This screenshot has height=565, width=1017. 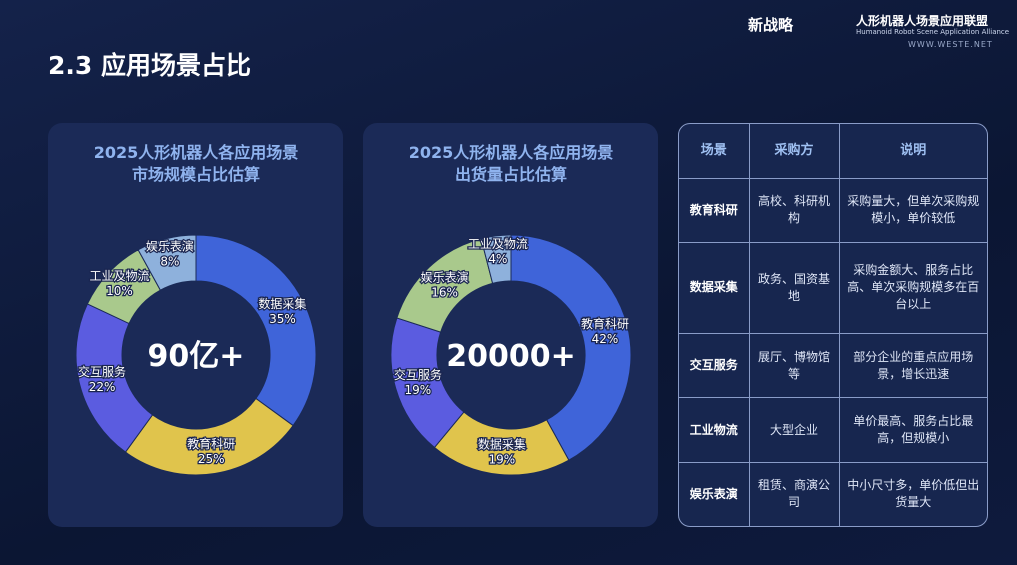 I want to click on table-cell: 部分企业的重点应用场景，增长迅速, so click(x=912, y=366).